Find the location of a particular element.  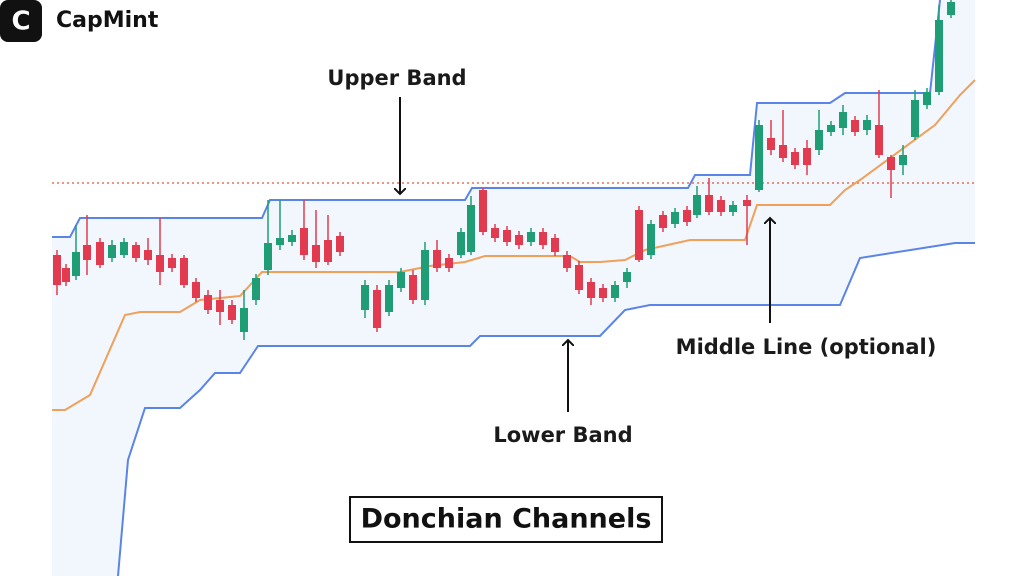

middle-line-label: Middle Line (optional) is located at coordinates (806, 347).